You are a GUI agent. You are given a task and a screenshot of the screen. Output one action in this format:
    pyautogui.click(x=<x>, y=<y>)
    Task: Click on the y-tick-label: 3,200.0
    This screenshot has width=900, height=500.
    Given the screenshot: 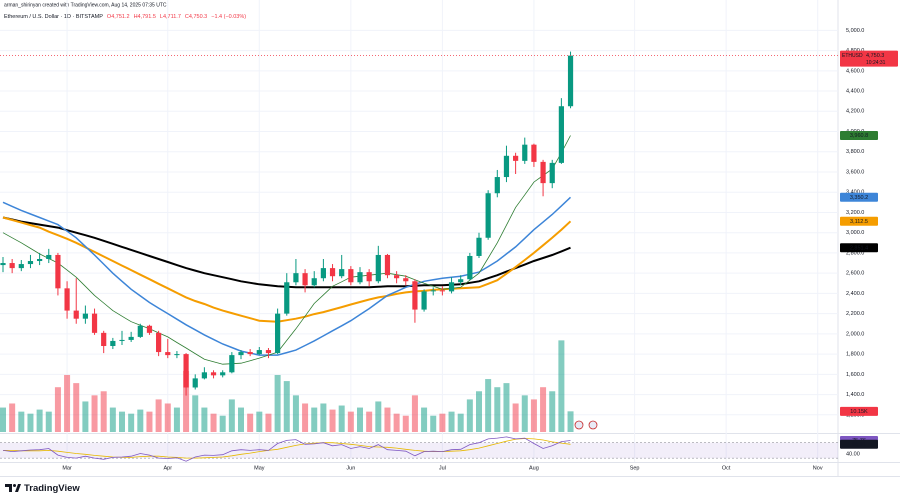 What is the action you would take?
    pyautogui.click(x=855, y=213)
    